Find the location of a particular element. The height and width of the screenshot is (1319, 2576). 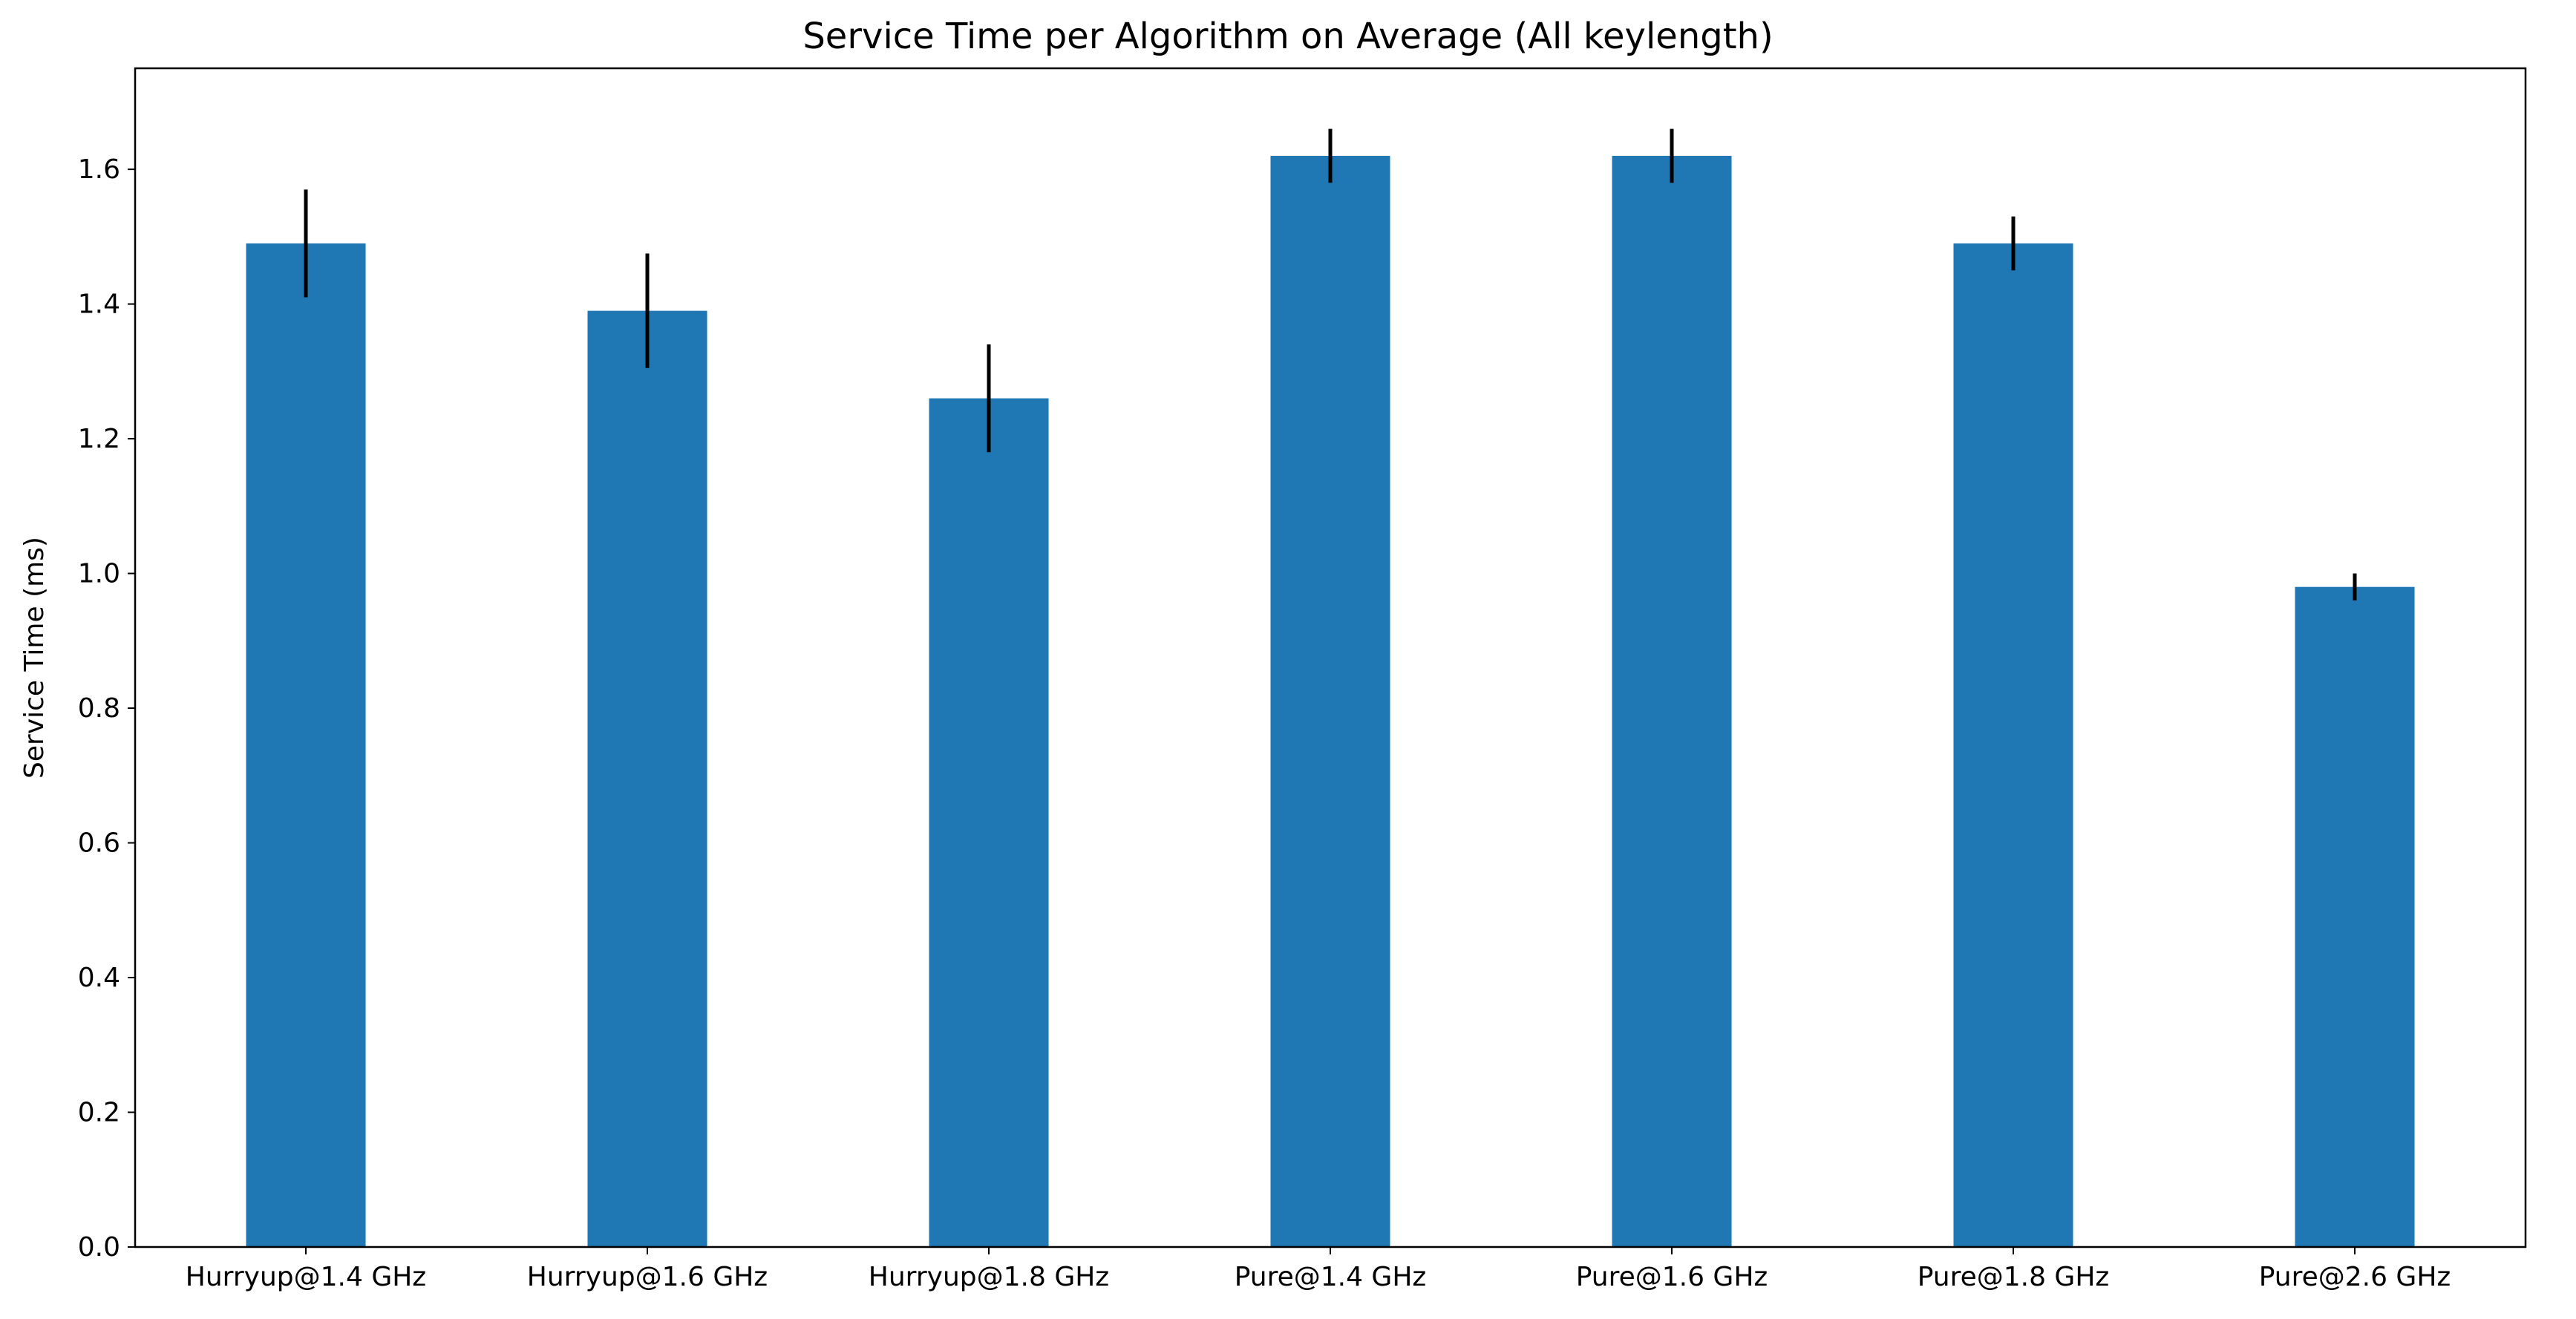

y-axis-ticks: 0.0 0.2 0.4 0.6 0.8 1.0 1.2 1.4 1.6 is located at coordinates (106, 708).